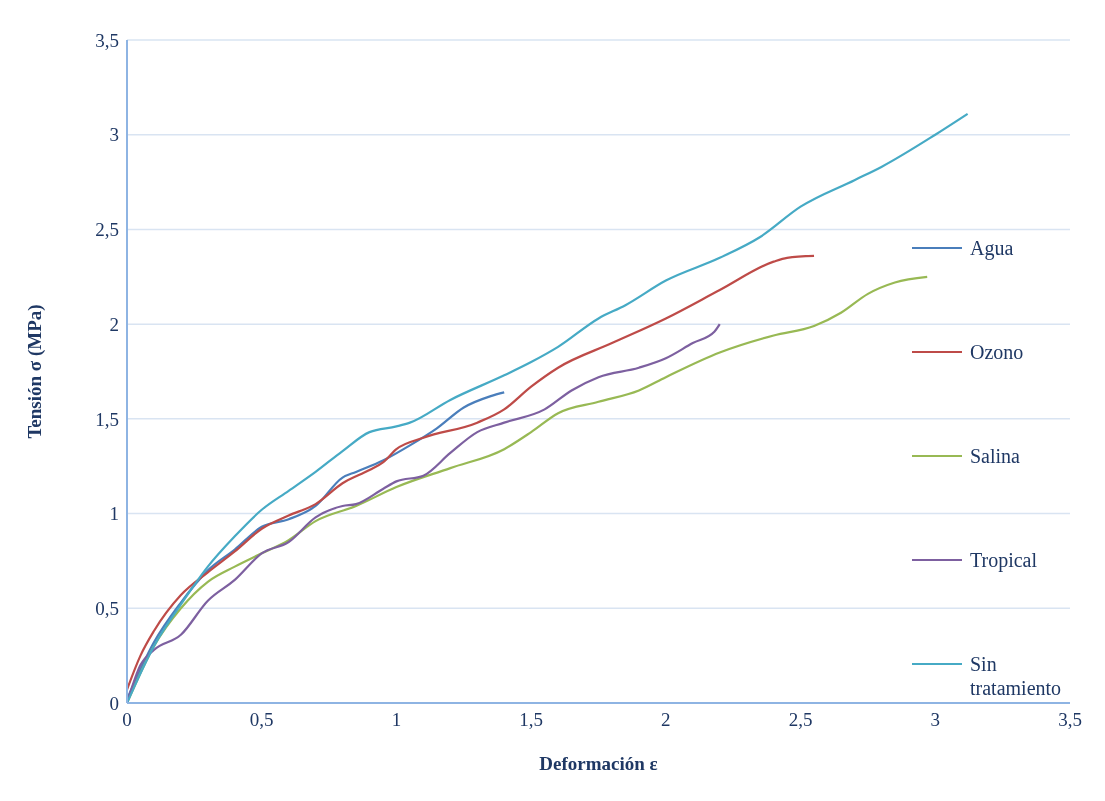  Describe the element at coordinates (396, 720) in the screenshot. I see `x-tick-label: 1` at that location.